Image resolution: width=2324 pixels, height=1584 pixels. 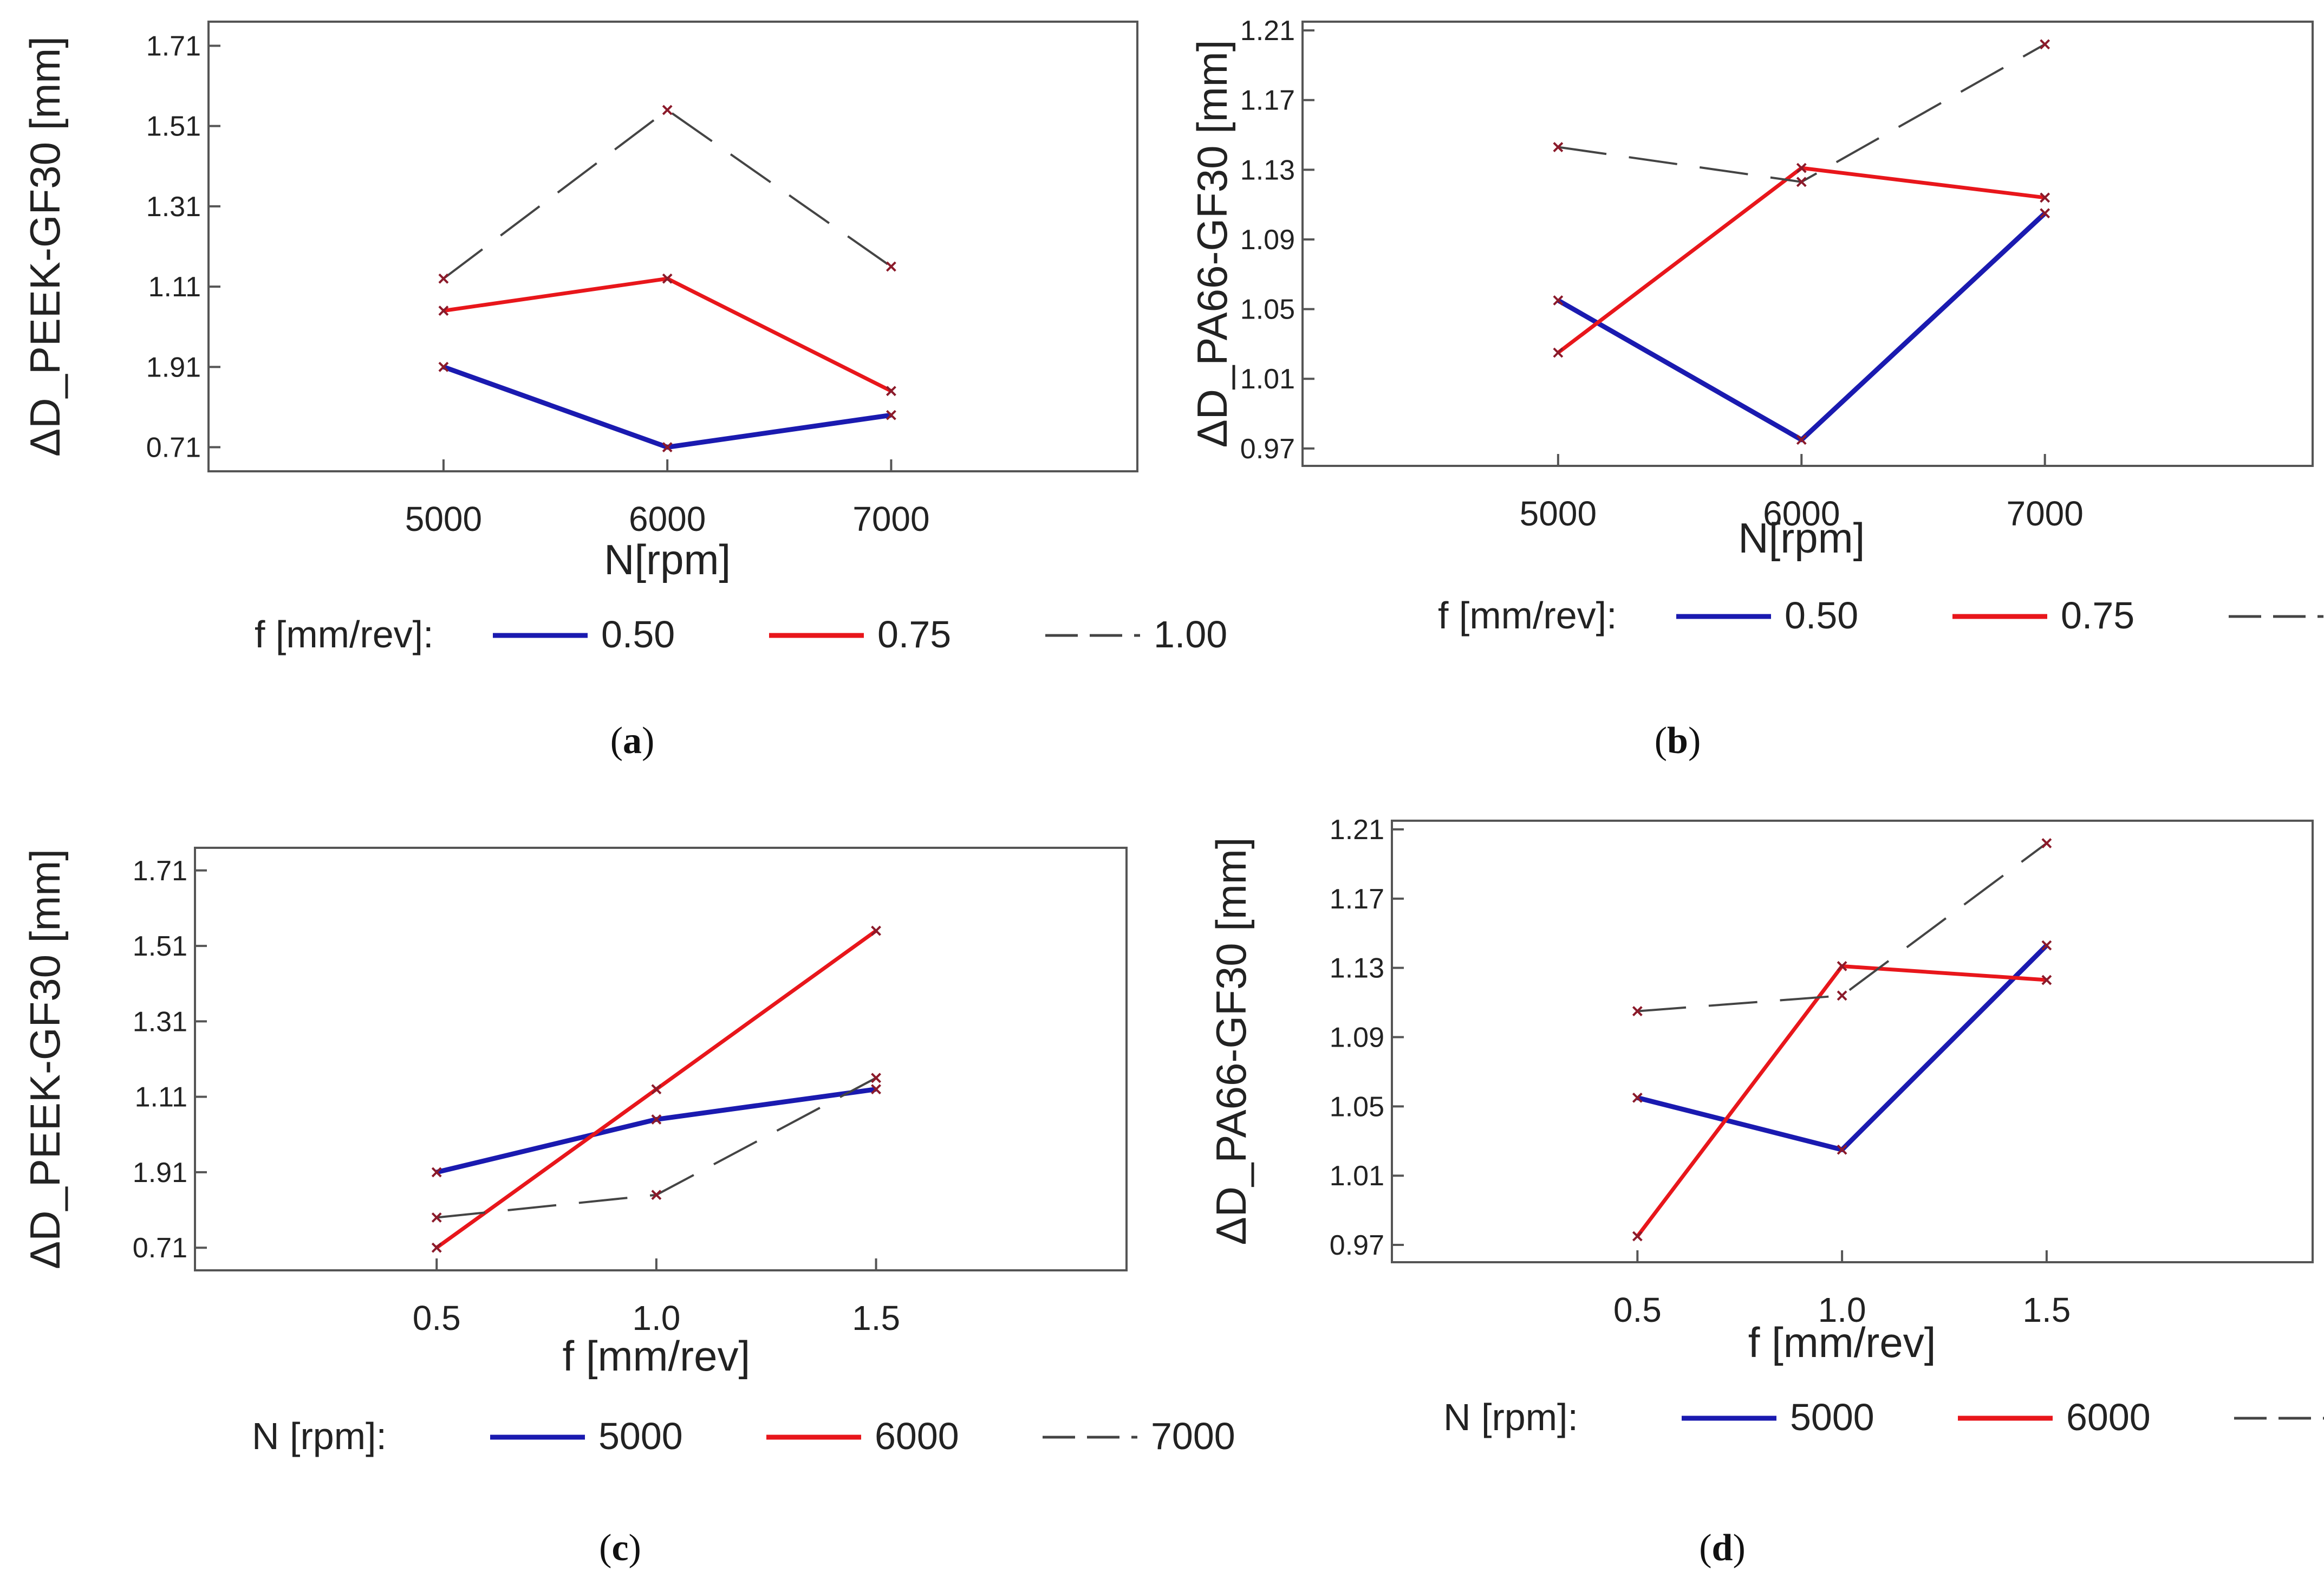 I want to click on panel-caption: (a), so click(x=632, y=741).